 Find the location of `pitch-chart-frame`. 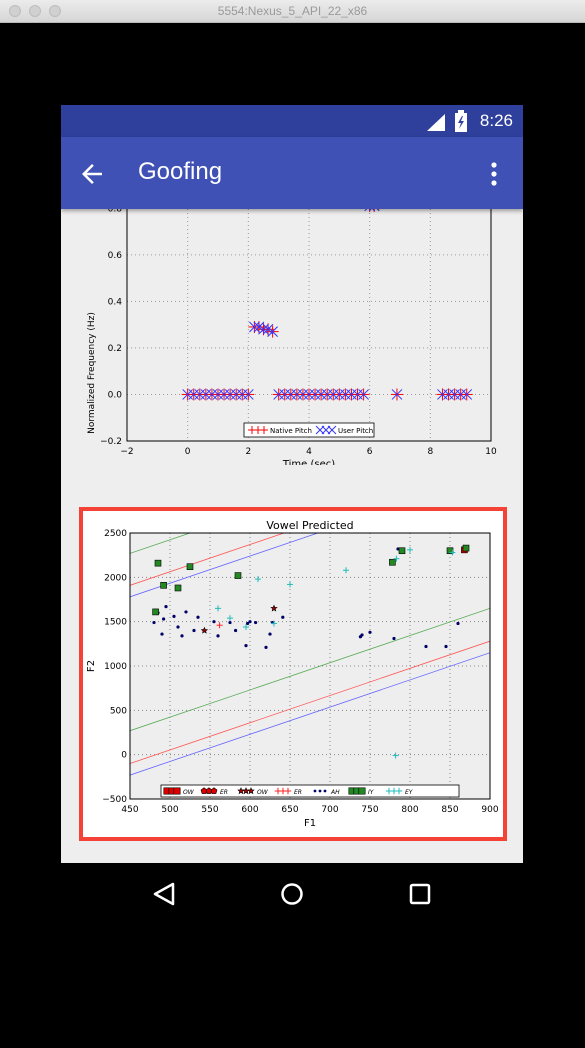

pitch-chart-frame is located at coordinates (309, 323).